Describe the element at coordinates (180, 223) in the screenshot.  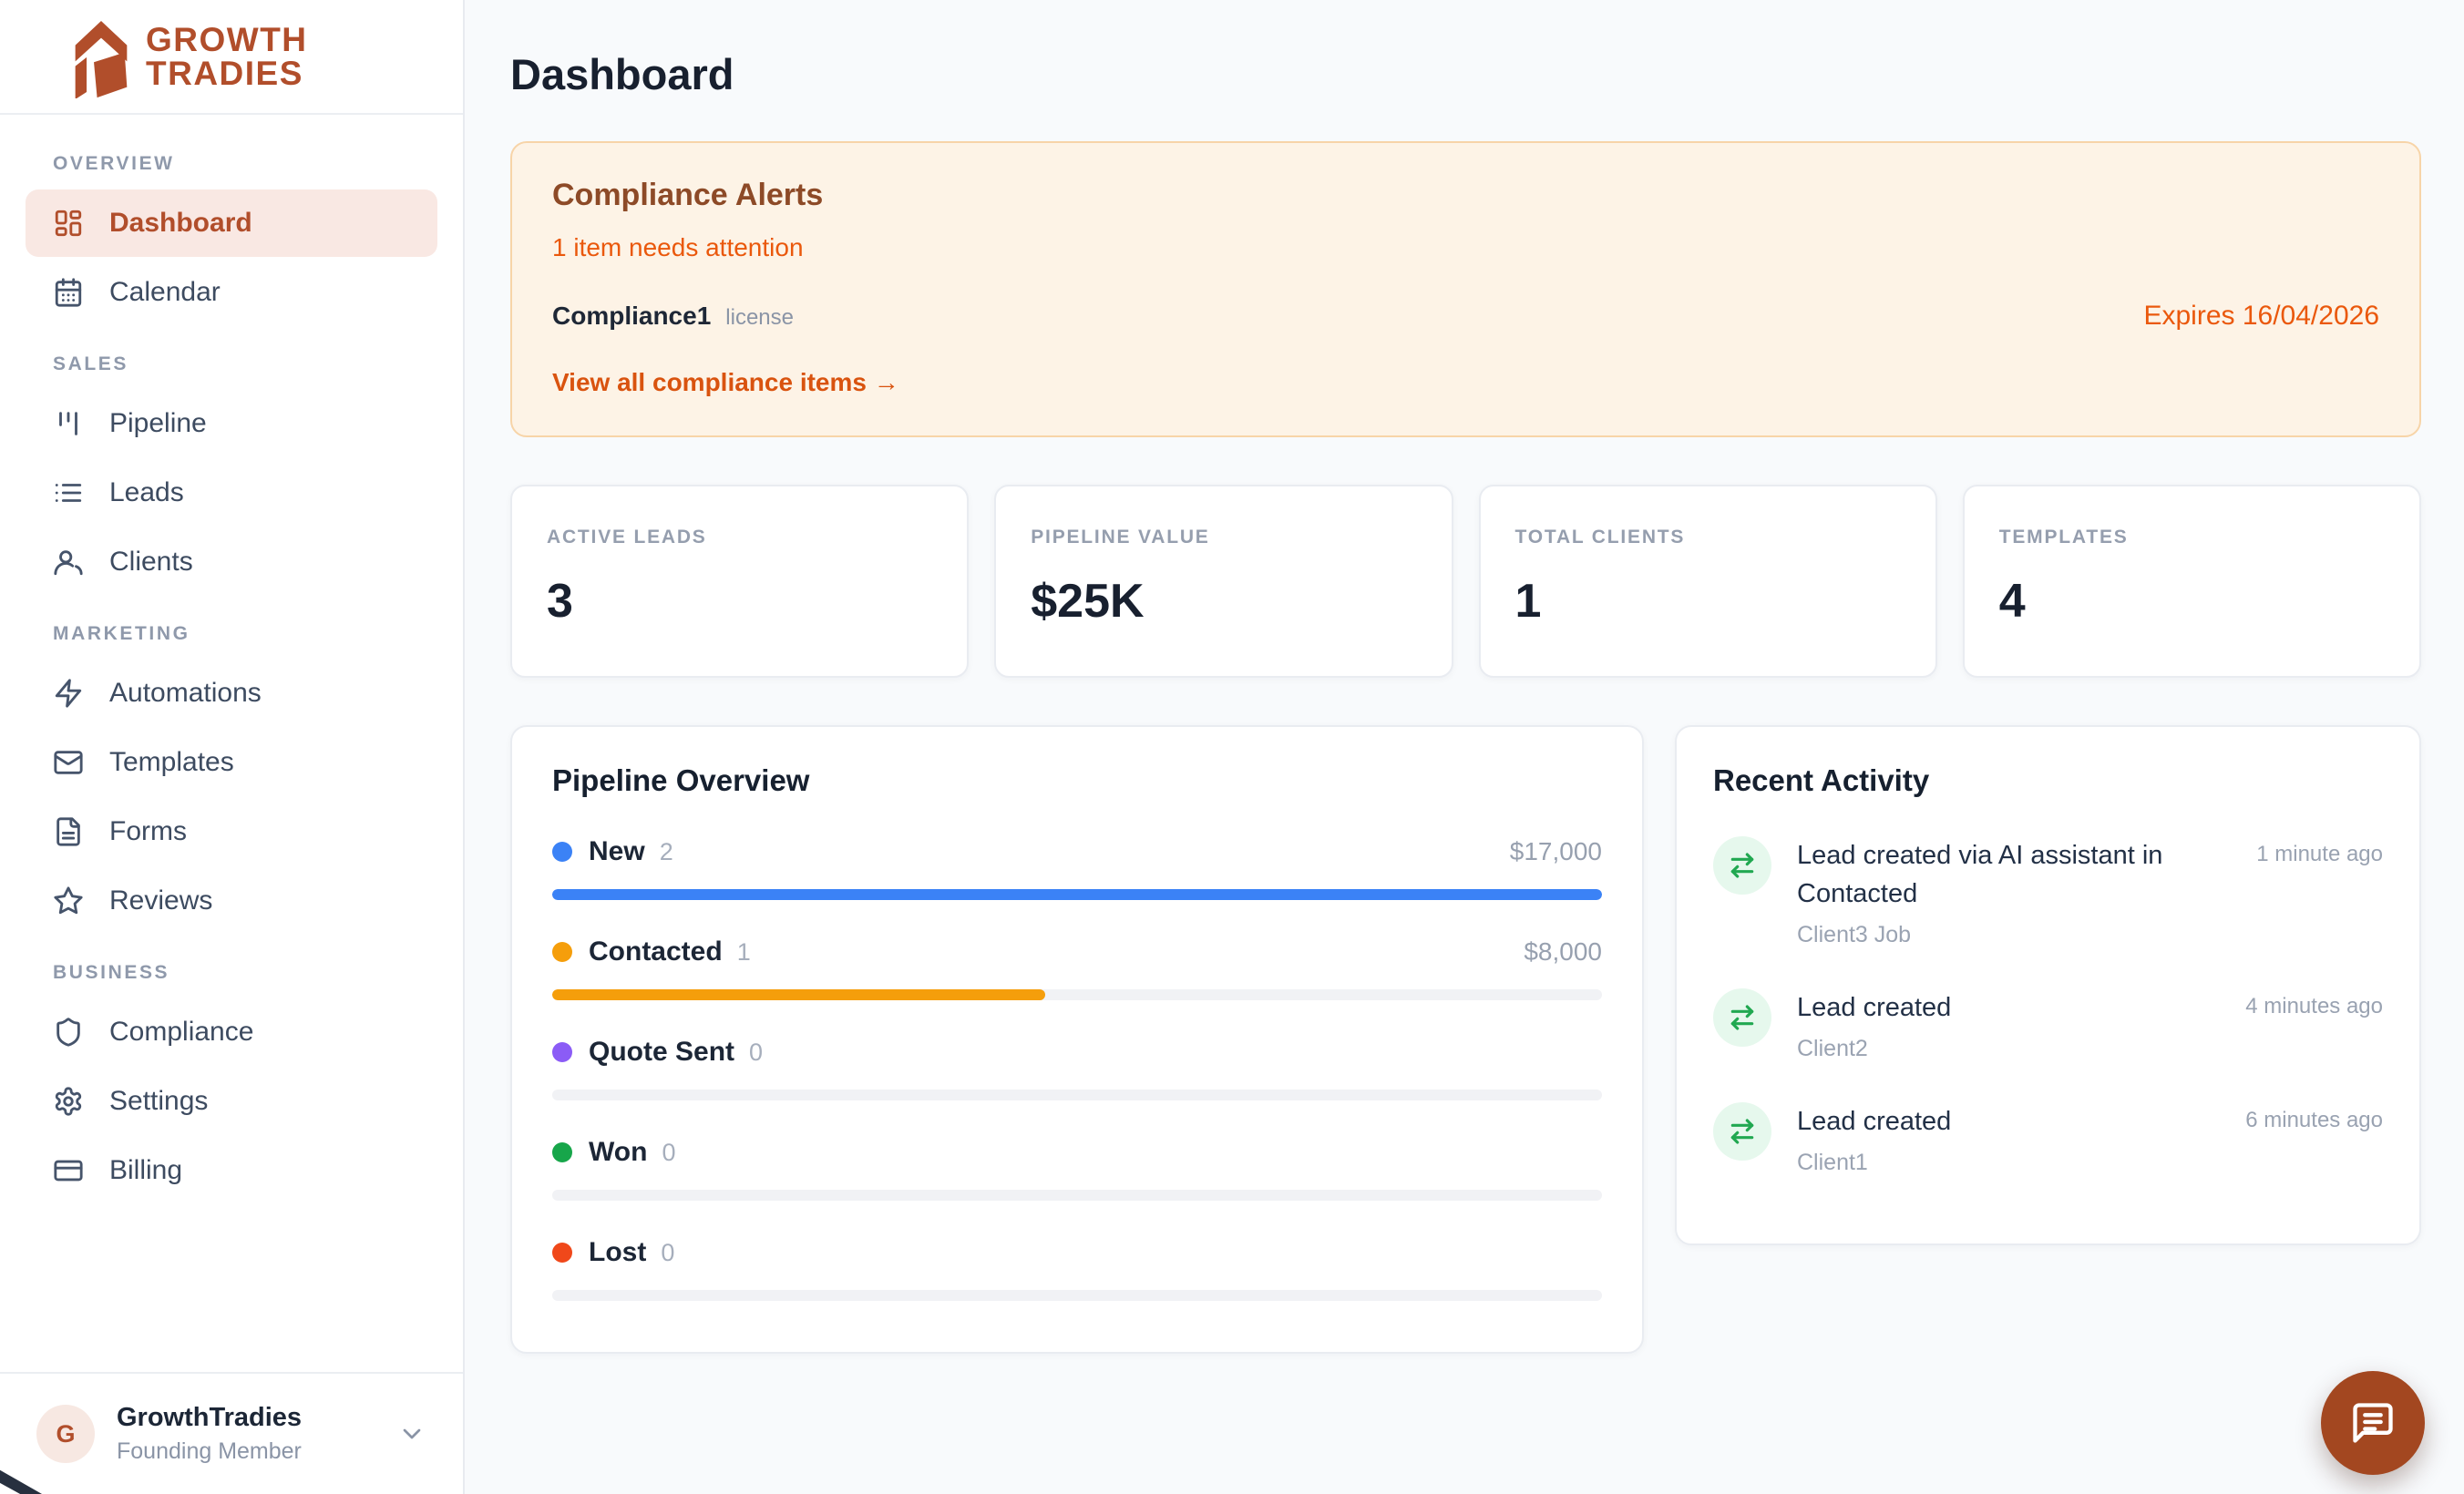
I see `sidebar-item-label: Dashboard` at that location.